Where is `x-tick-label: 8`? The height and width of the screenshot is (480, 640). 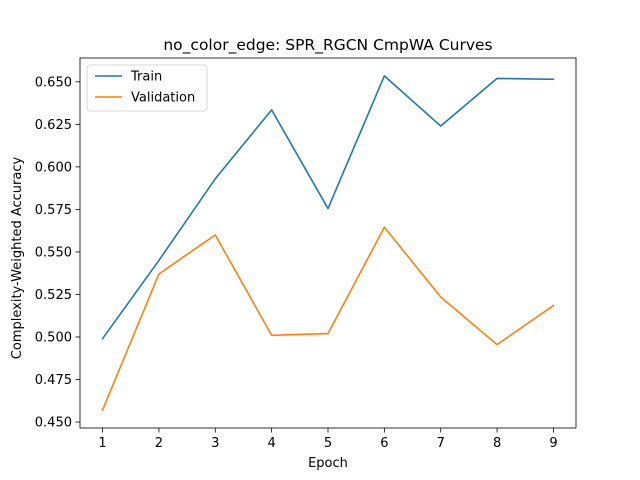 x-tick-label: 8 is located at coordinates (497, 443).